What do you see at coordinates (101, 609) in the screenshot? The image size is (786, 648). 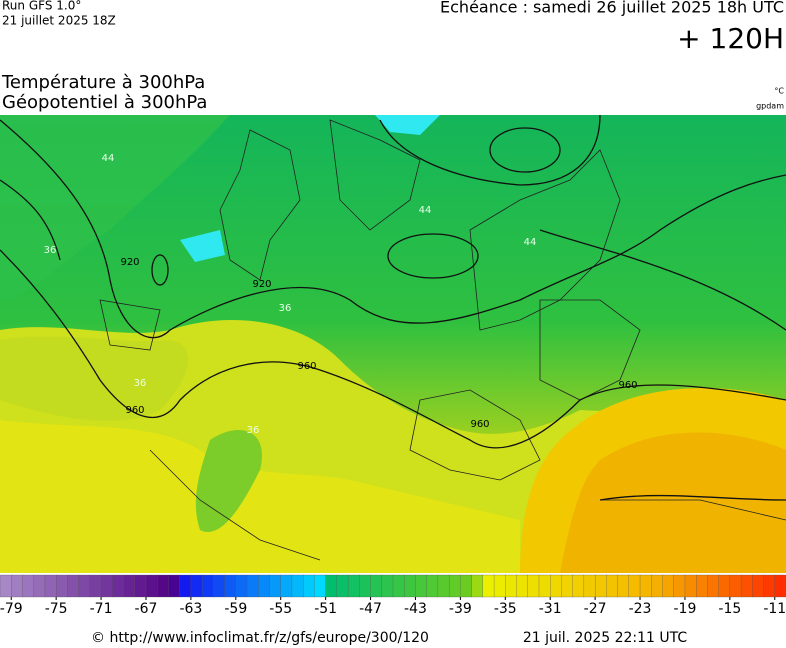 I see `colorbar-tick-label: -71` at bounding box center [101, 609].